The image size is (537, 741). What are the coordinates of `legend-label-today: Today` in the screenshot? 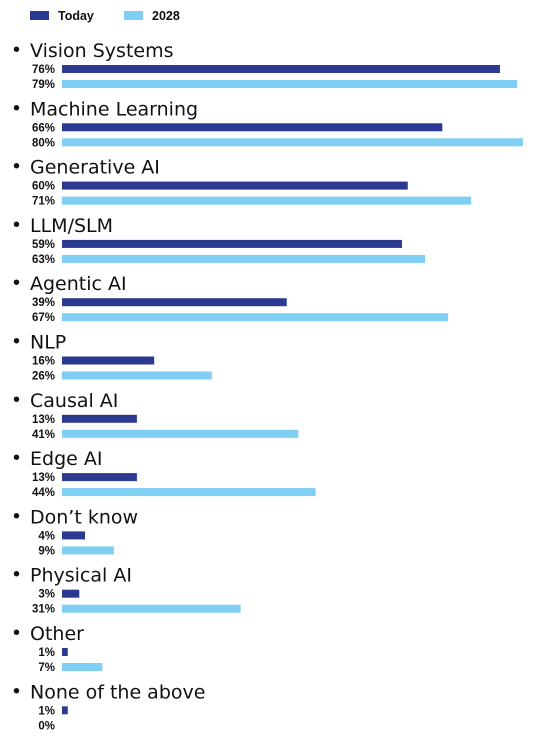 It's located at (76, 16).